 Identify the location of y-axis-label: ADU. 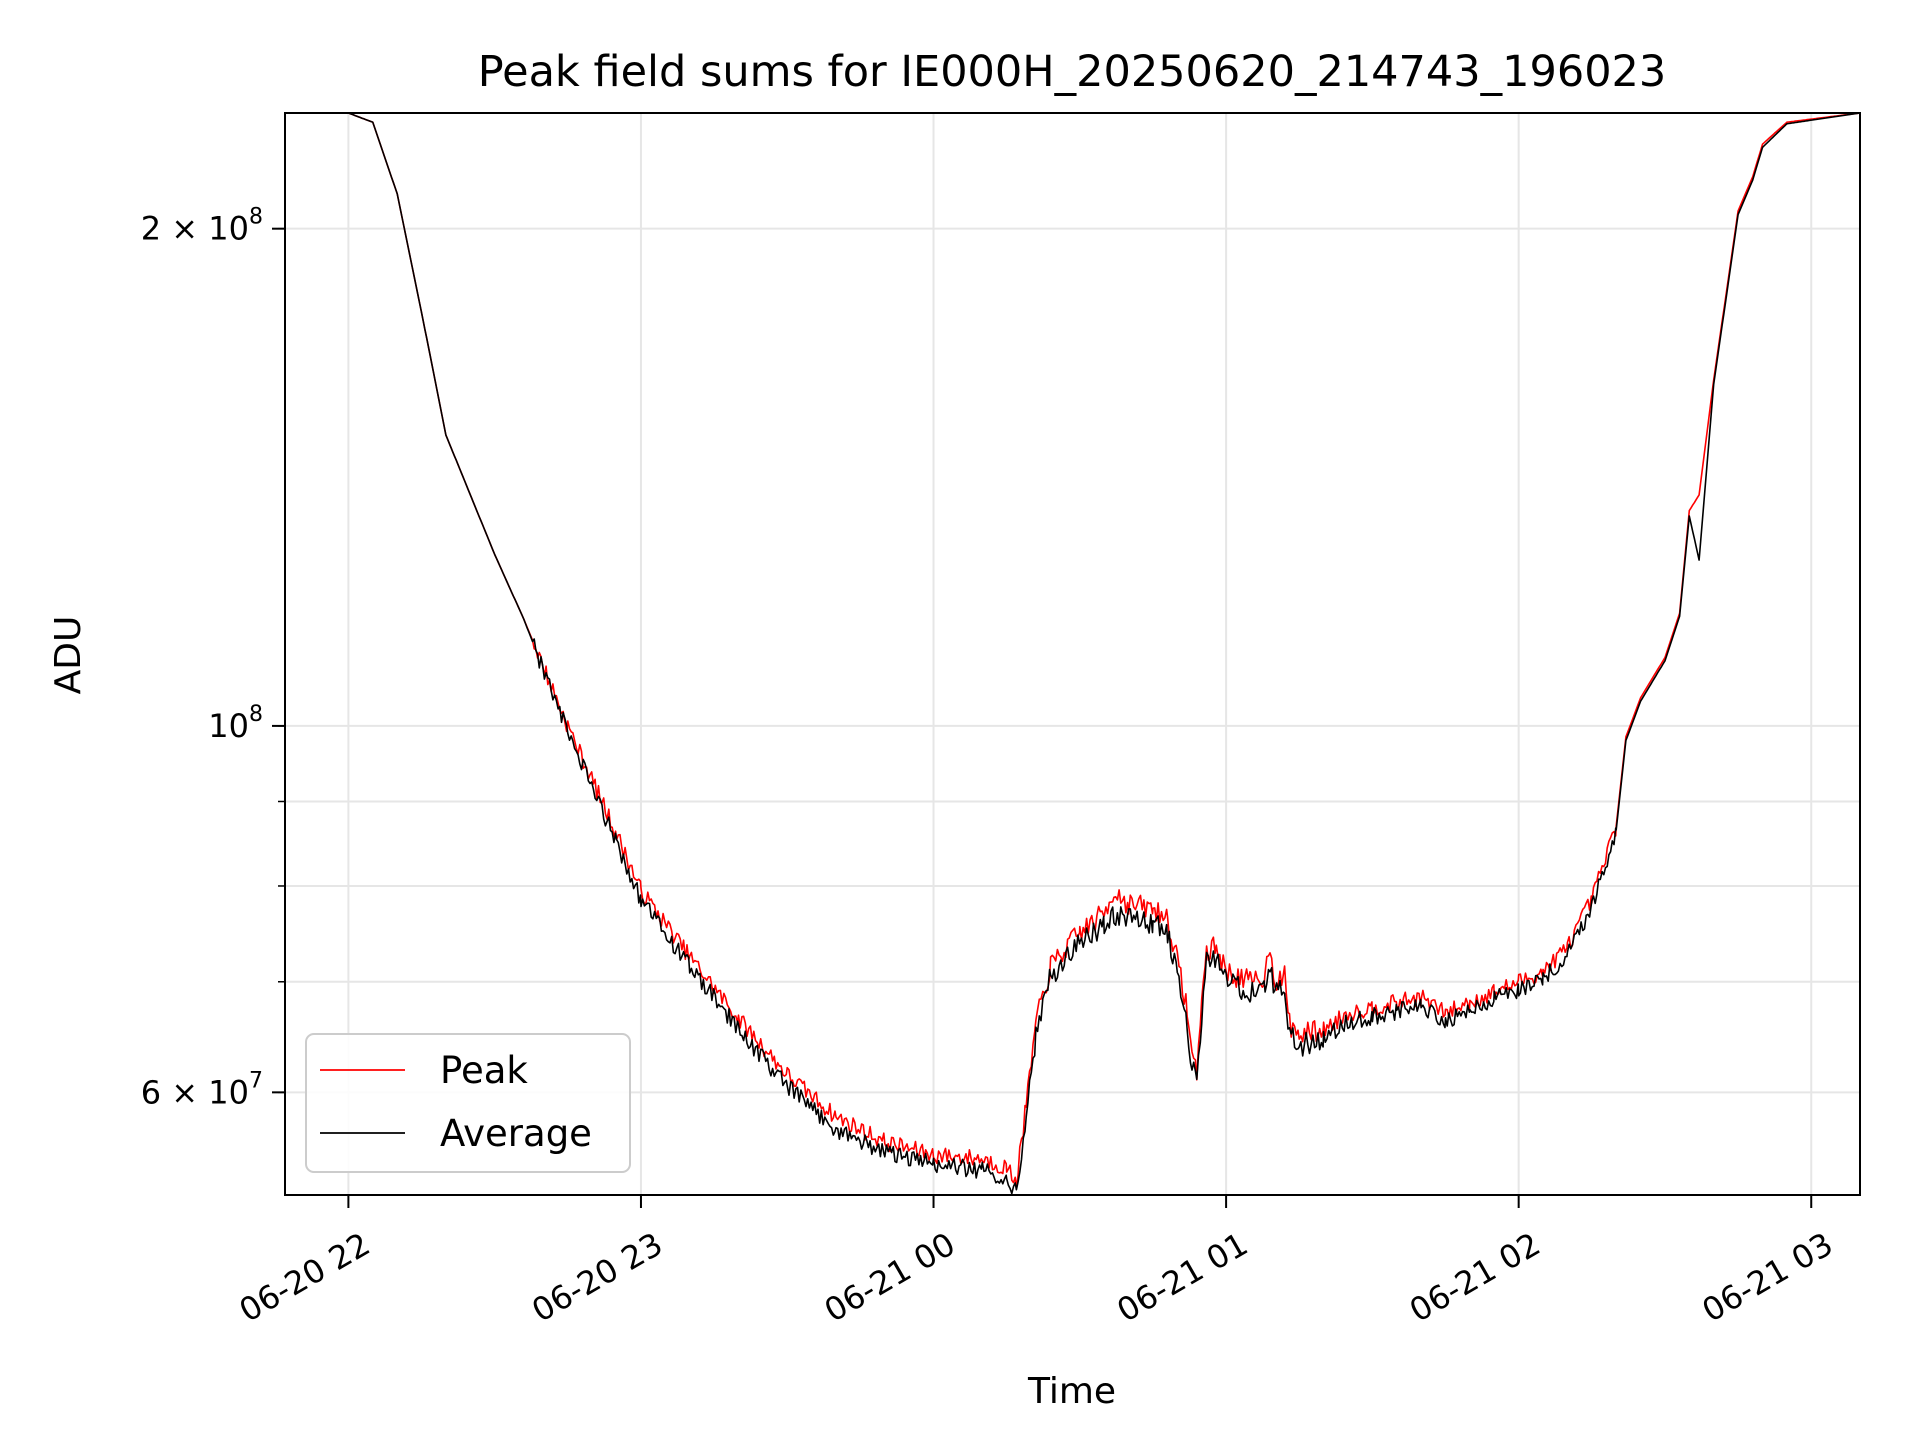
(68, 655).